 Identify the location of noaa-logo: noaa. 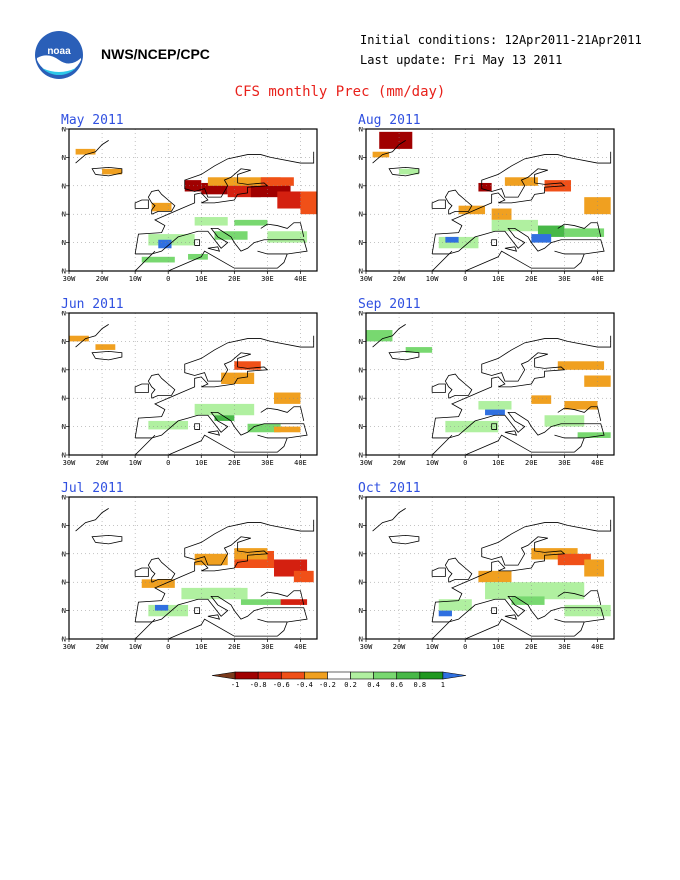
(59, 55).